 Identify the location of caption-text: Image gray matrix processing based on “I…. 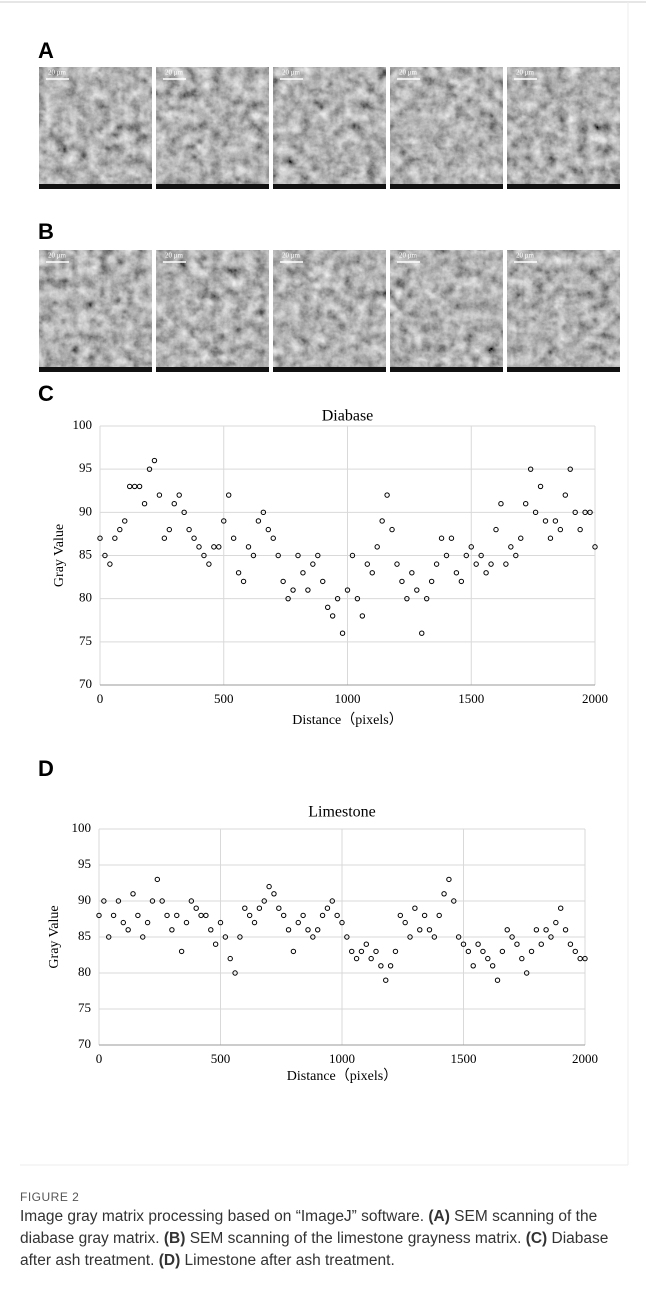
(320, 1239).